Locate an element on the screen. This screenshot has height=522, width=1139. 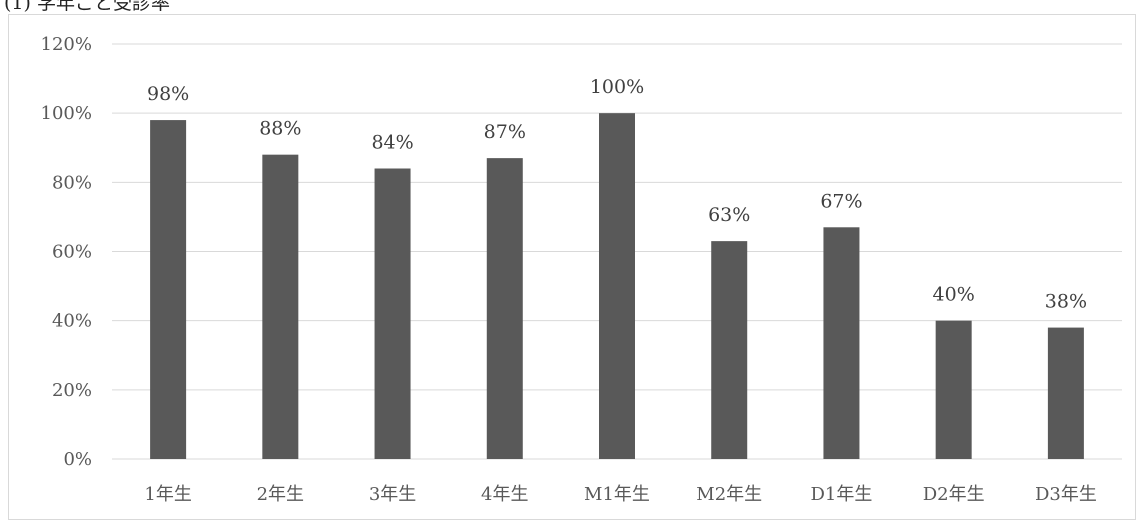
chart-heading: (1) 学年ごと受診率 is located at coordinates (87, 7).